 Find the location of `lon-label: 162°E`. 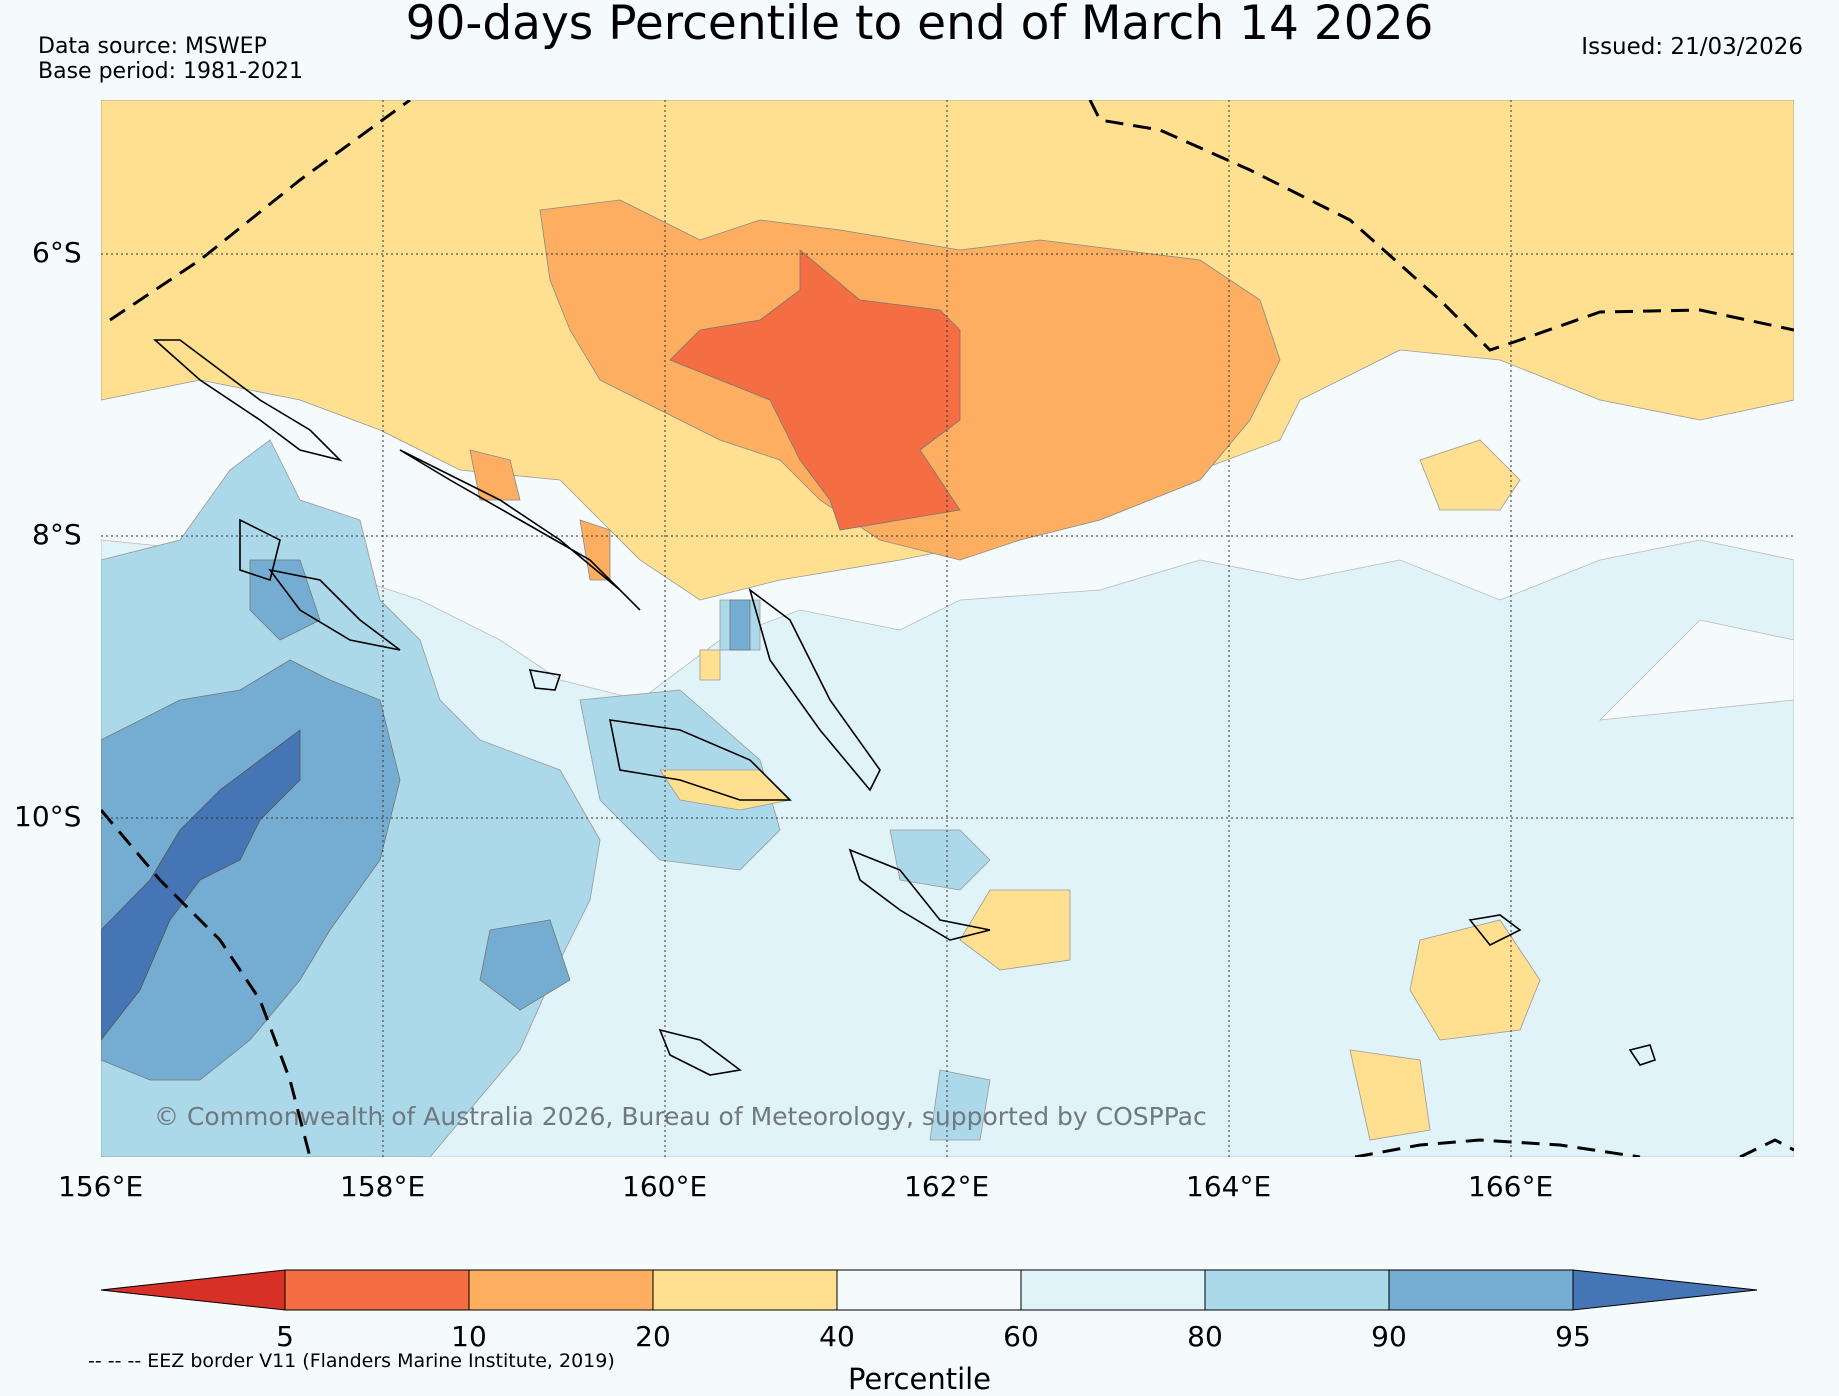

lon-label: 162°E is located at coordinates (947, 1186).